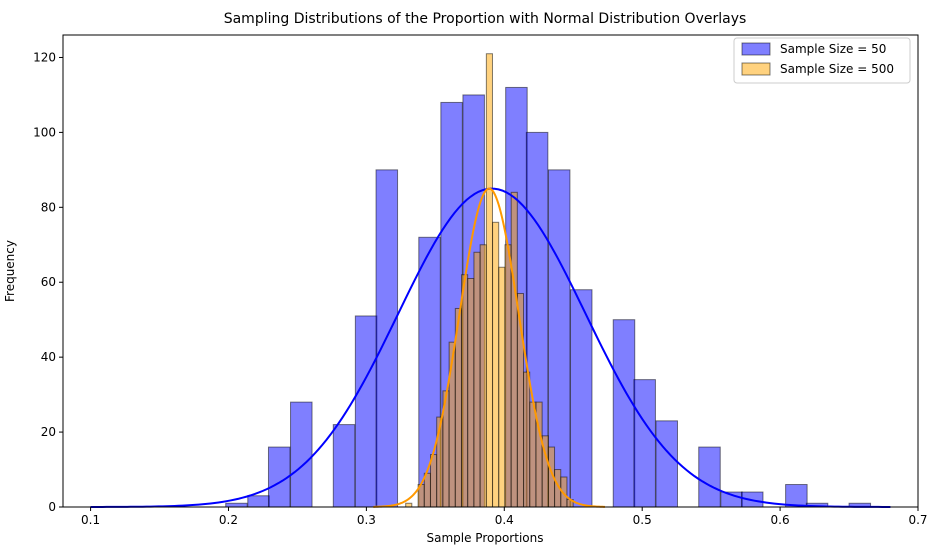 Image resolution: width=936 pixels, height=547 pixels. Describe the element at coordinates (10, 271) in the screenshot. I see `y-axis-label: Frequency` at that location.